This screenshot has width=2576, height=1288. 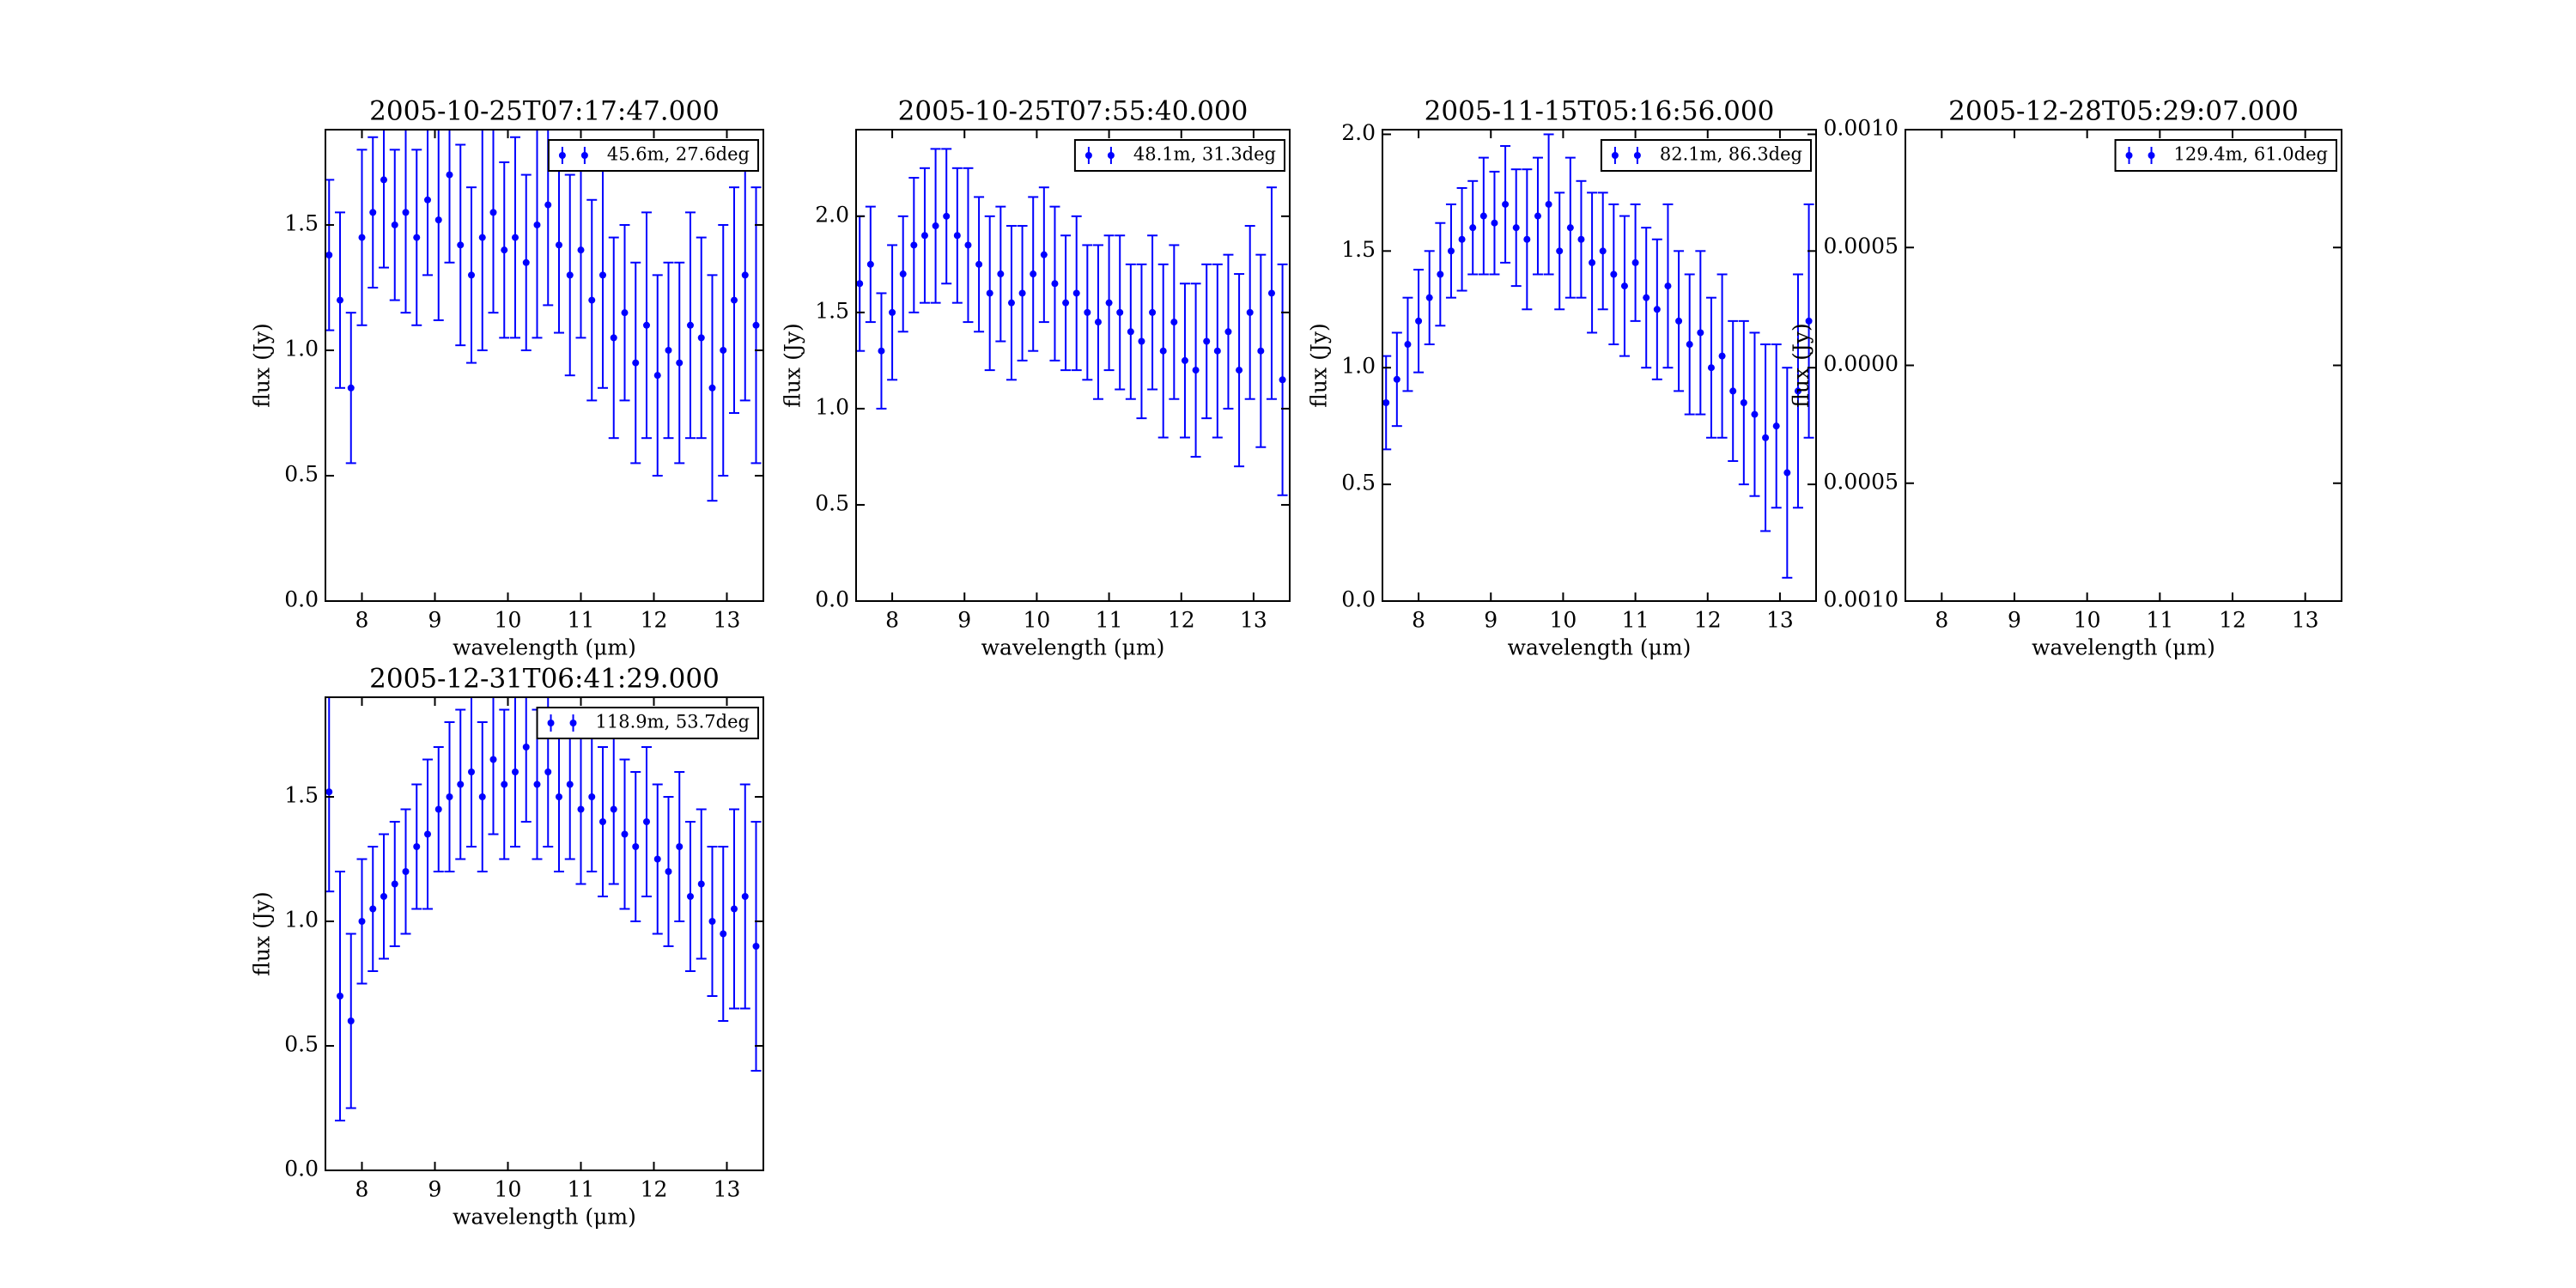 What do you see at coordinates (832, 503) in the screenshot?
I see `y-tick-label: 0.5` at bounding box center [832, 503].